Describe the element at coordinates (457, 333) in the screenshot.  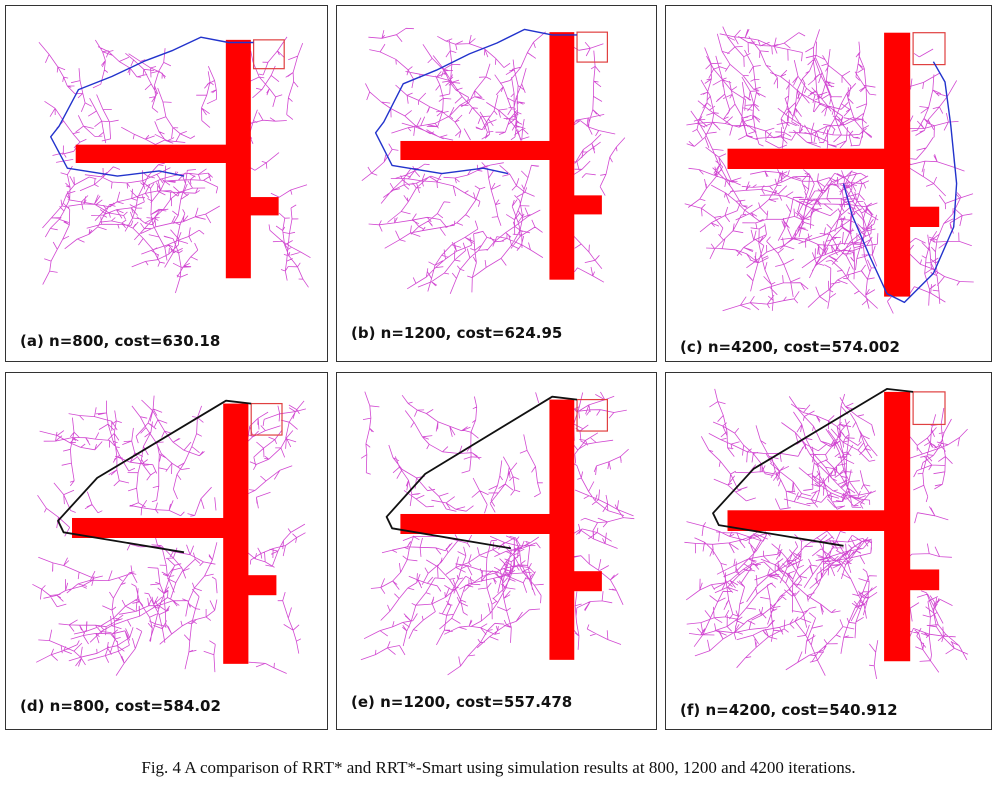
I see `panel-label-b: (b) n=1200, cost=624.95` at that location.